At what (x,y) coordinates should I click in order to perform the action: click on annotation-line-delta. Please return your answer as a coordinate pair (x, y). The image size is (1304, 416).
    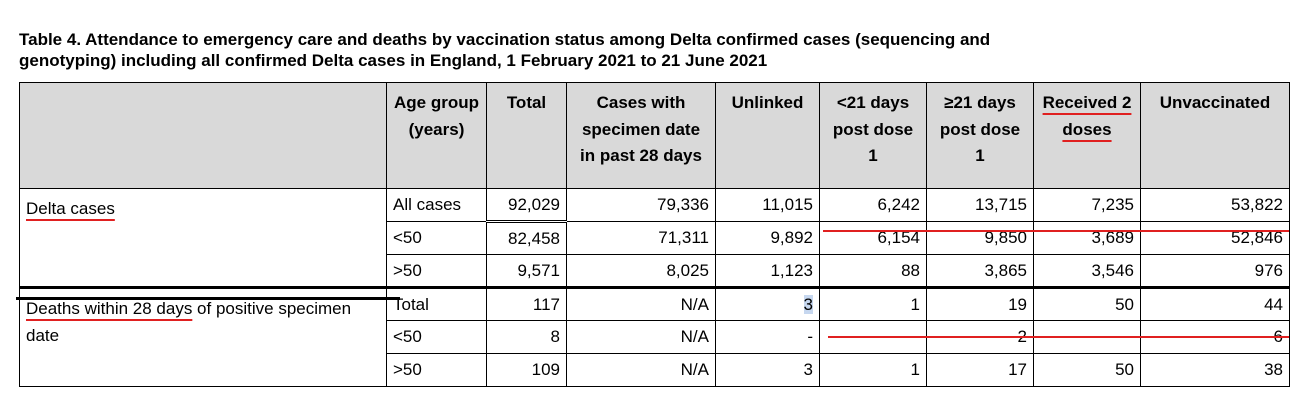
    Looking at the image, I should click on (1056, 231).